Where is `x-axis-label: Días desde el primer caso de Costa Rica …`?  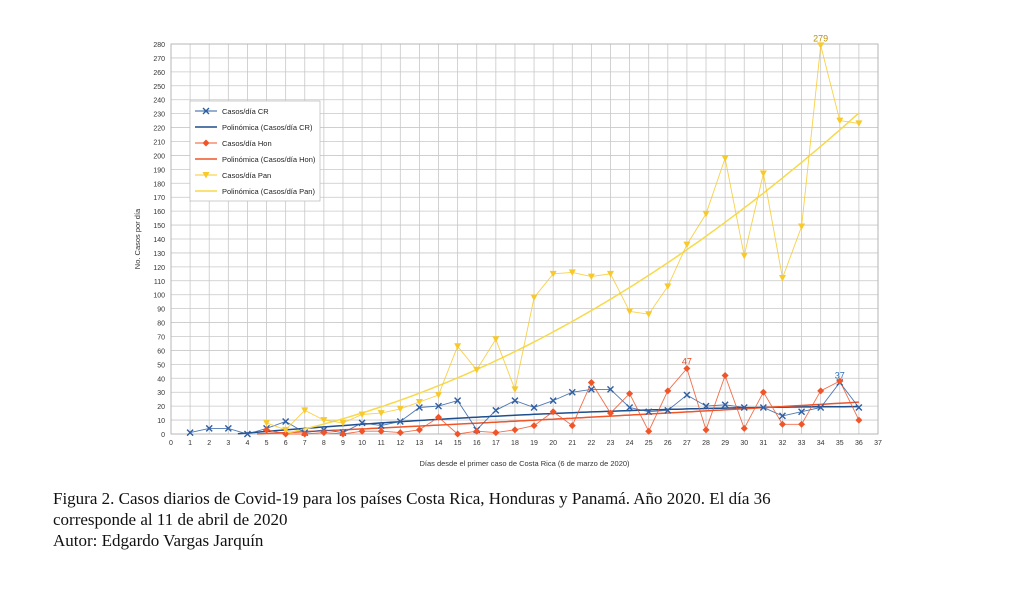 x-axis-label: Días desde el primer caso de Costa Rica … is located at coordinates (524, 463).